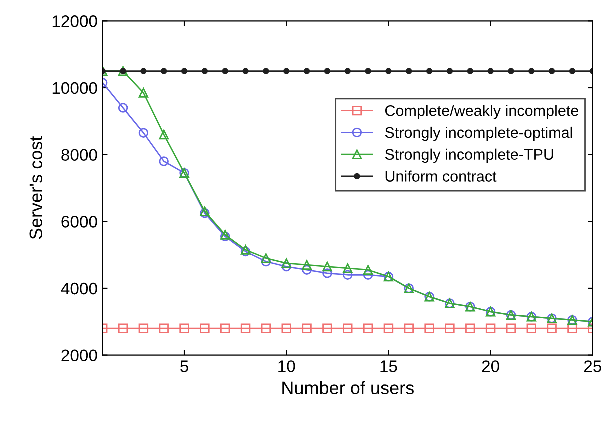 This screenshot has width=605, height=423. Describe the element at coordinates (491, 366) in the screenshot. I see `x-tick-label: 20` at that location.